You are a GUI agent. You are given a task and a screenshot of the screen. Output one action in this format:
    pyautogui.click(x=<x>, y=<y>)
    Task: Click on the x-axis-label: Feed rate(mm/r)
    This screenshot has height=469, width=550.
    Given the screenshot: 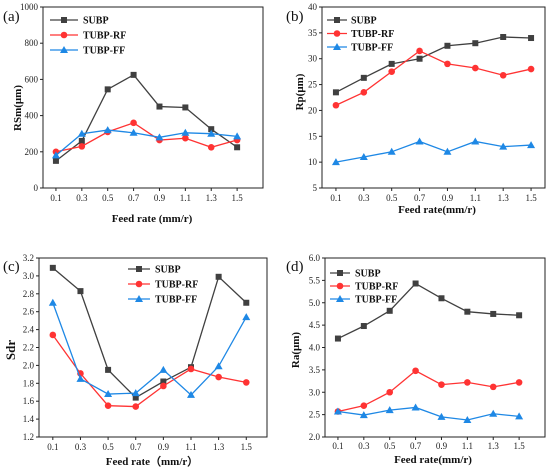 What is the action you would take?
    pyautogui.click(x=433, y=460)
    